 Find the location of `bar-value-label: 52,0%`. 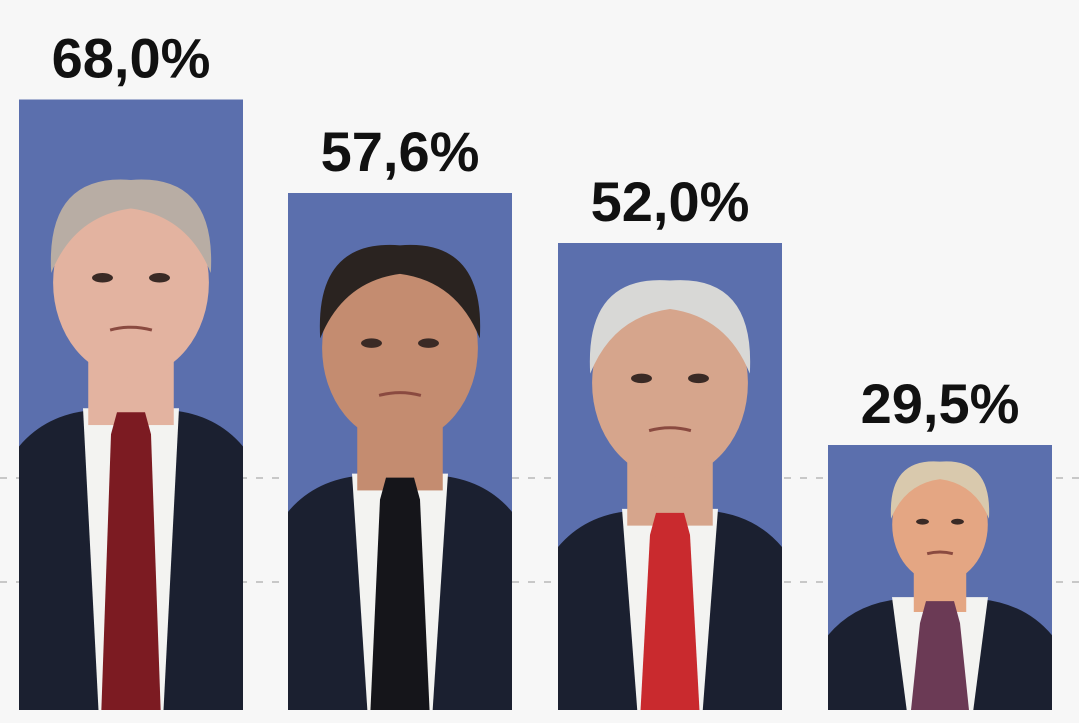

bar-value-label: 52,0% is located at coordinates (670, 201).